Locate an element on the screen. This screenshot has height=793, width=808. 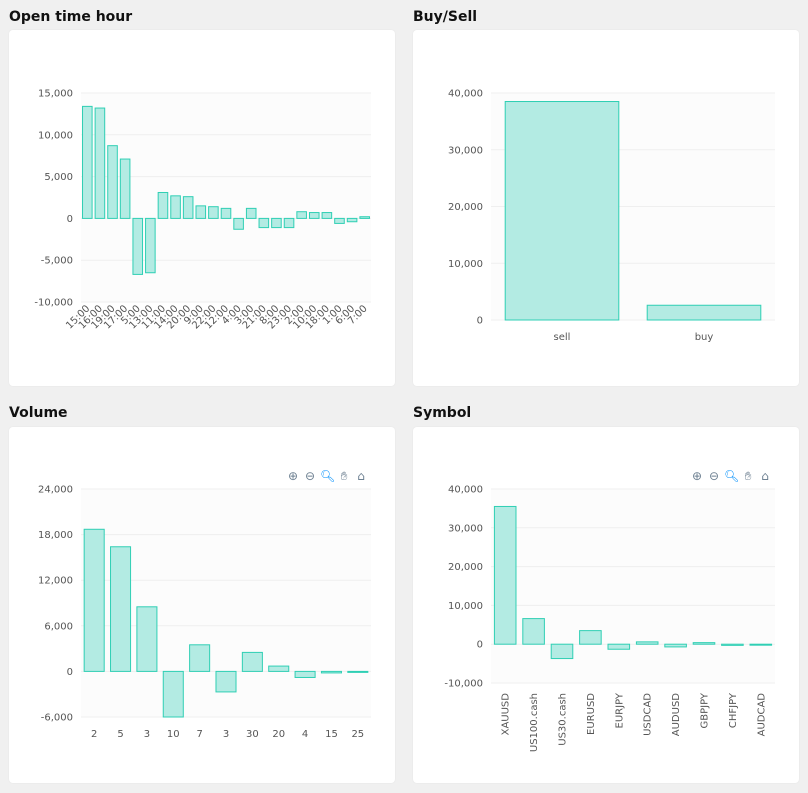
chart-toolbar: ⊕ ⊖ 🔍︎ ✋︎ ⌂ is located at coordinates (327, 476).